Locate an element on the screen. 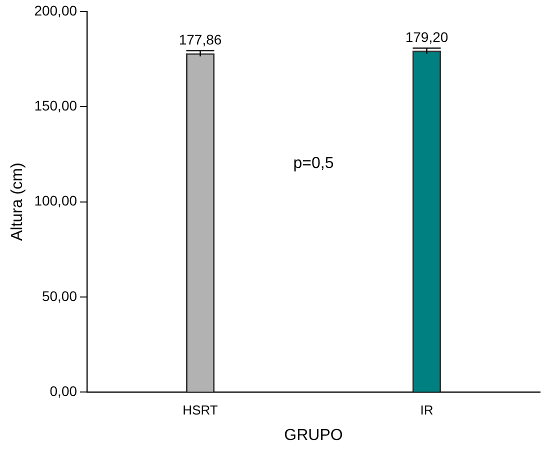 Image resolution: width=542 pixels, height=453 pixels. x-tick-label: IR is located at coordinates (427, 410).